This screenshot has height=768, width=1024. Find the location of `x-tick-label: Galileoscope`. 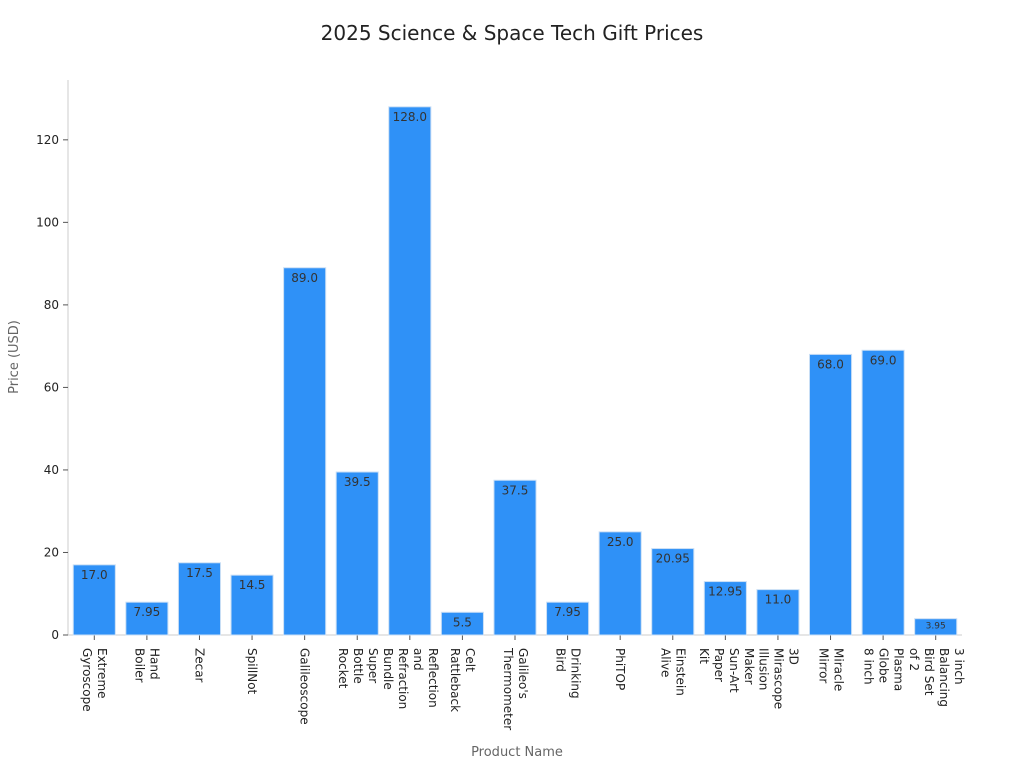

x-tick-label: Galileoscope is located at coordinates (305, 686).